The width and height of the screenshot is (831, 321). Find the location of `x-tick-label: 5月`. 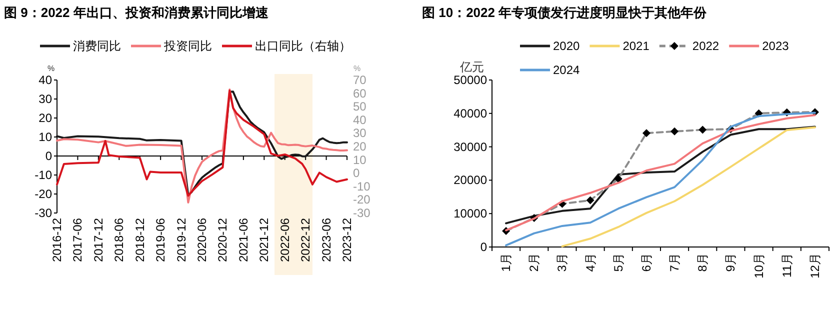

x-tick-label: 5月 is located at coordinates (618, 262).